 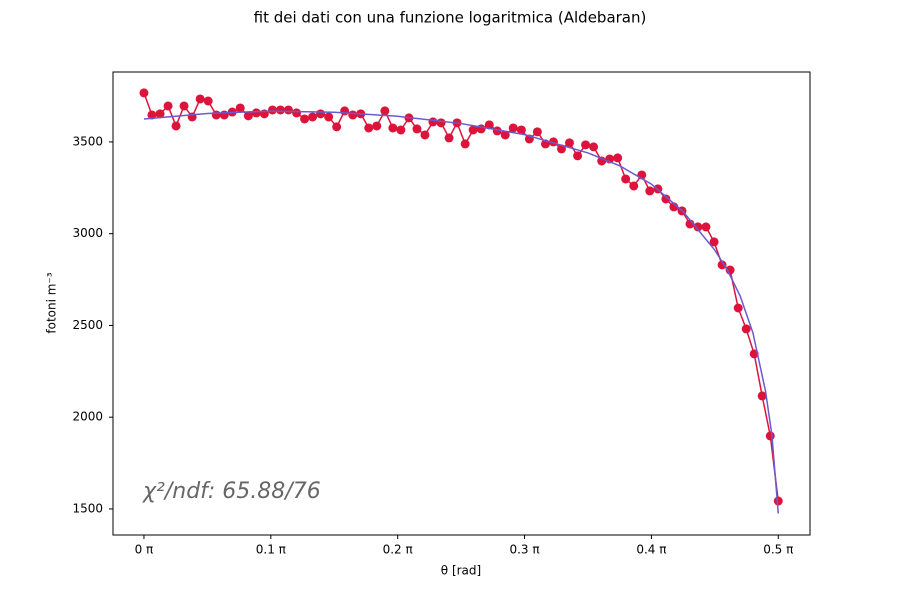 I want to click on y-tick-label: 2500, so click(x=87, y=325).